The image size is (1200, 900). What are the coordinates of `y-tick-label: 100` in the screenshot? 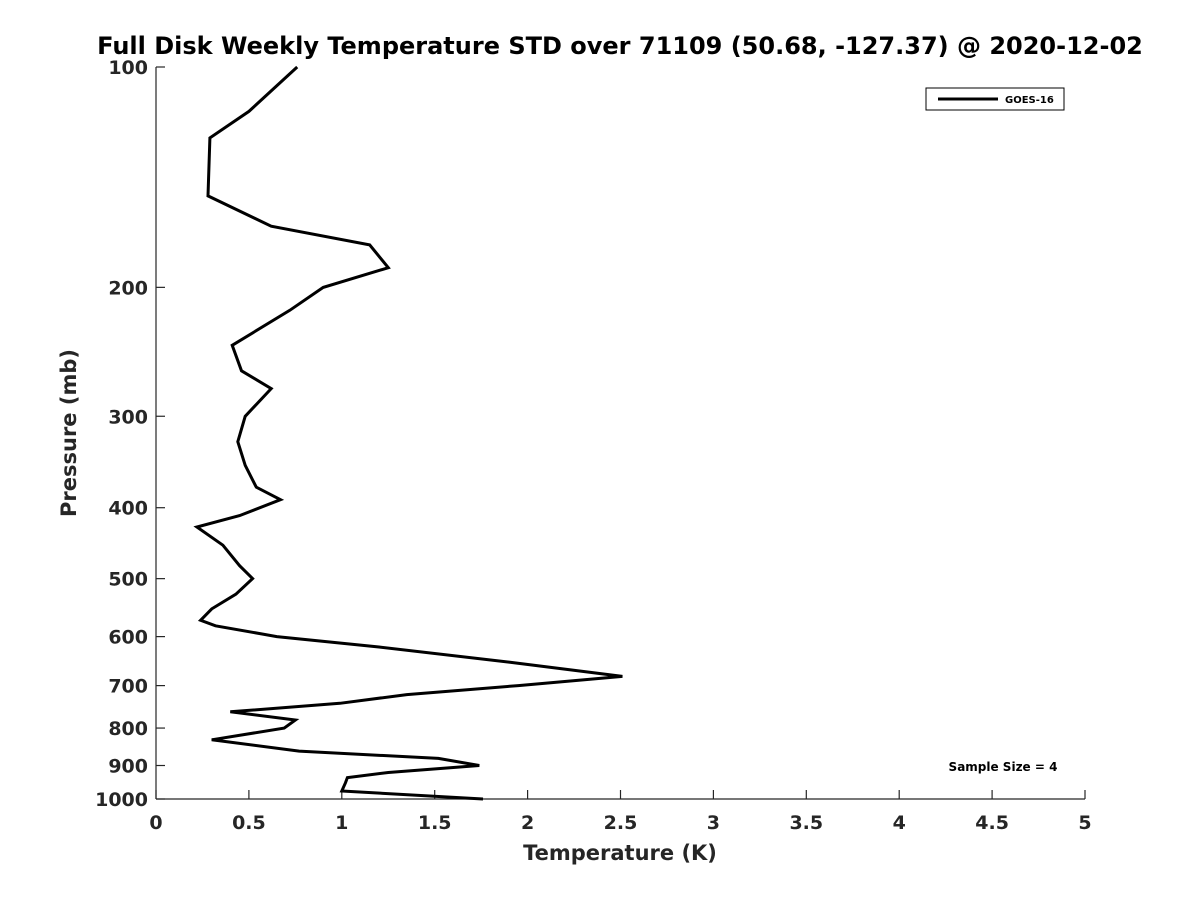 It's located at (128, 68).